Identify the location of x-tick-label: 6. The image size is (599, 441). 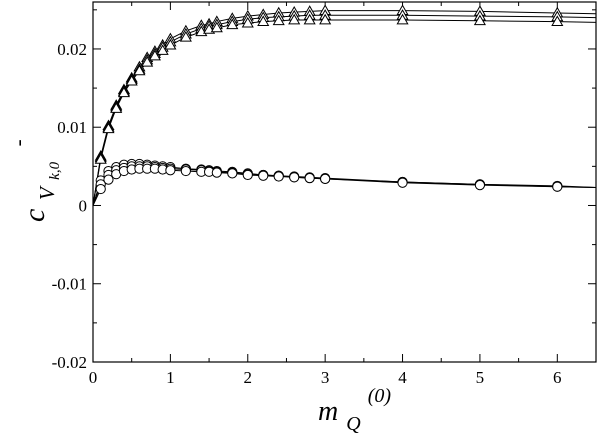
(557, 377).